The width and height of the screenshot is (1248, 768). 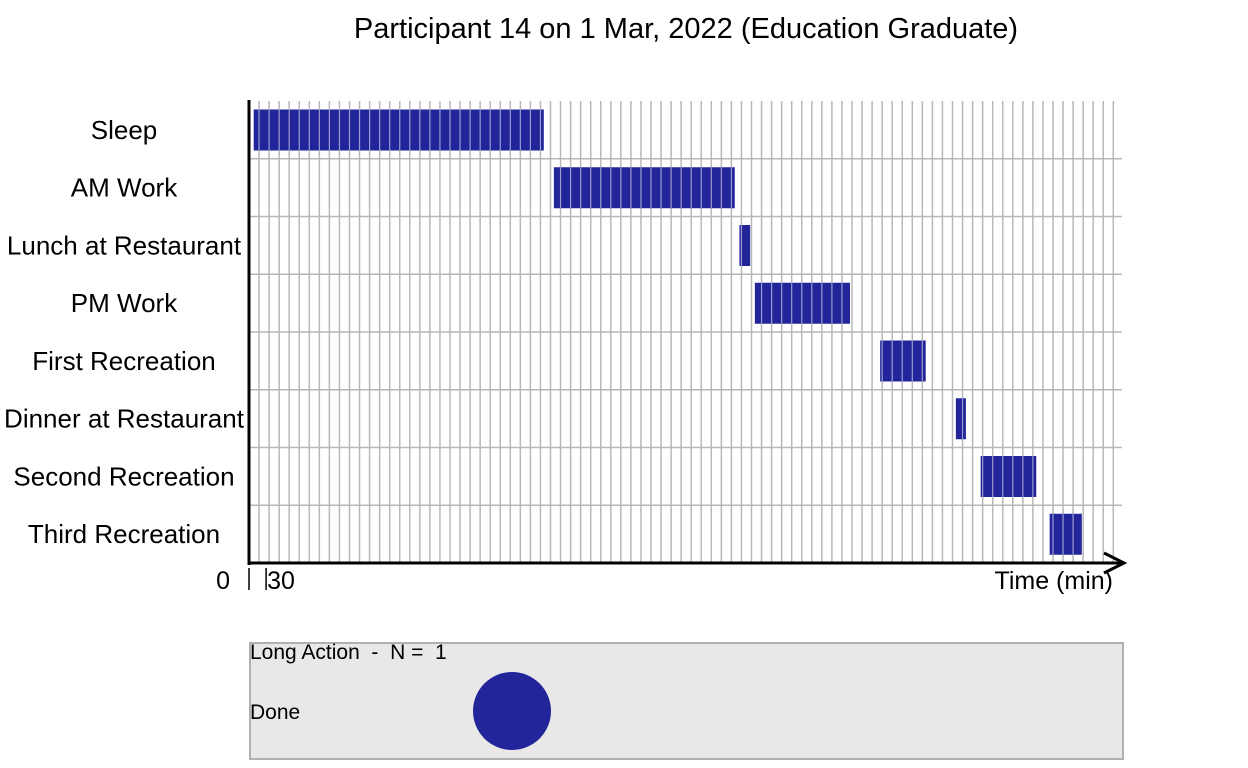 What do you see at coordinates (223, 581) in the screenshot?
I see `x-tick-label: 0` at bounding box center [223, 581].